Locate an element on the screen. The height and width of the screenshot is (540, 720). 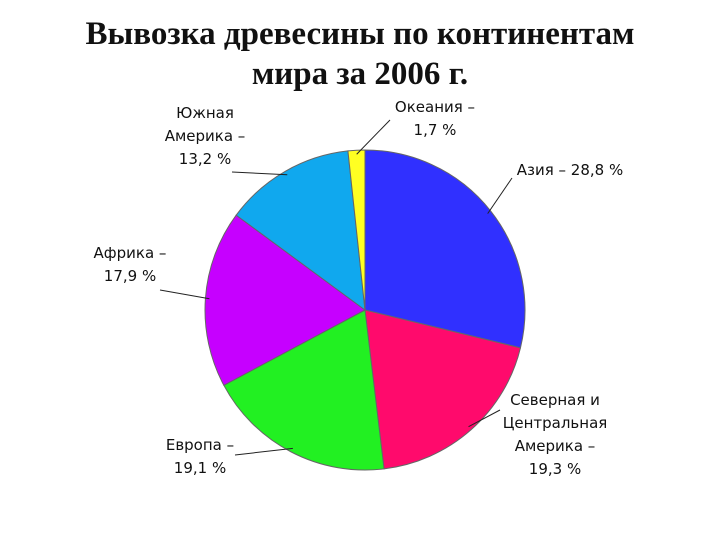
text-line: мира за 2006 г. is located at coordinates (360, 74).